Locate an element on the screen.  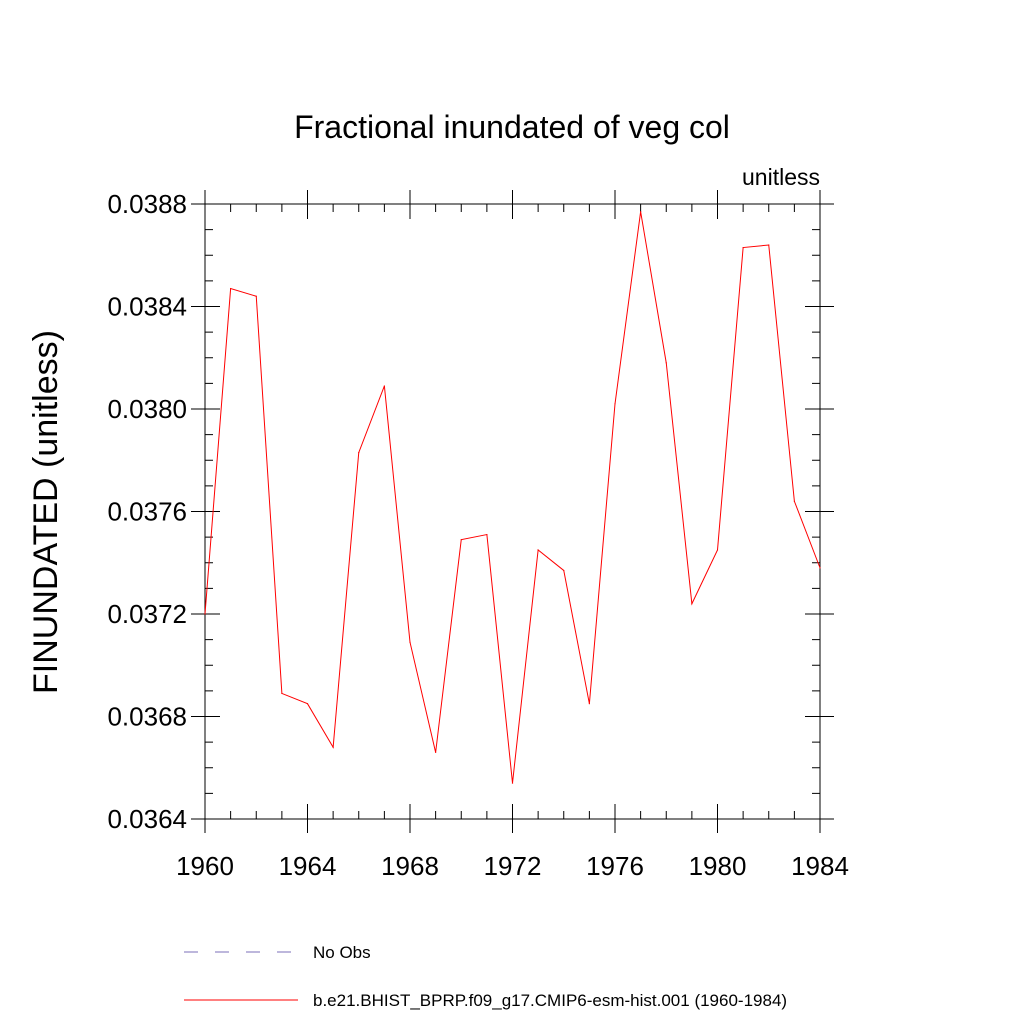
y-axis-label: FINUNDATED (unitless) is located at coordinates (46, 512).